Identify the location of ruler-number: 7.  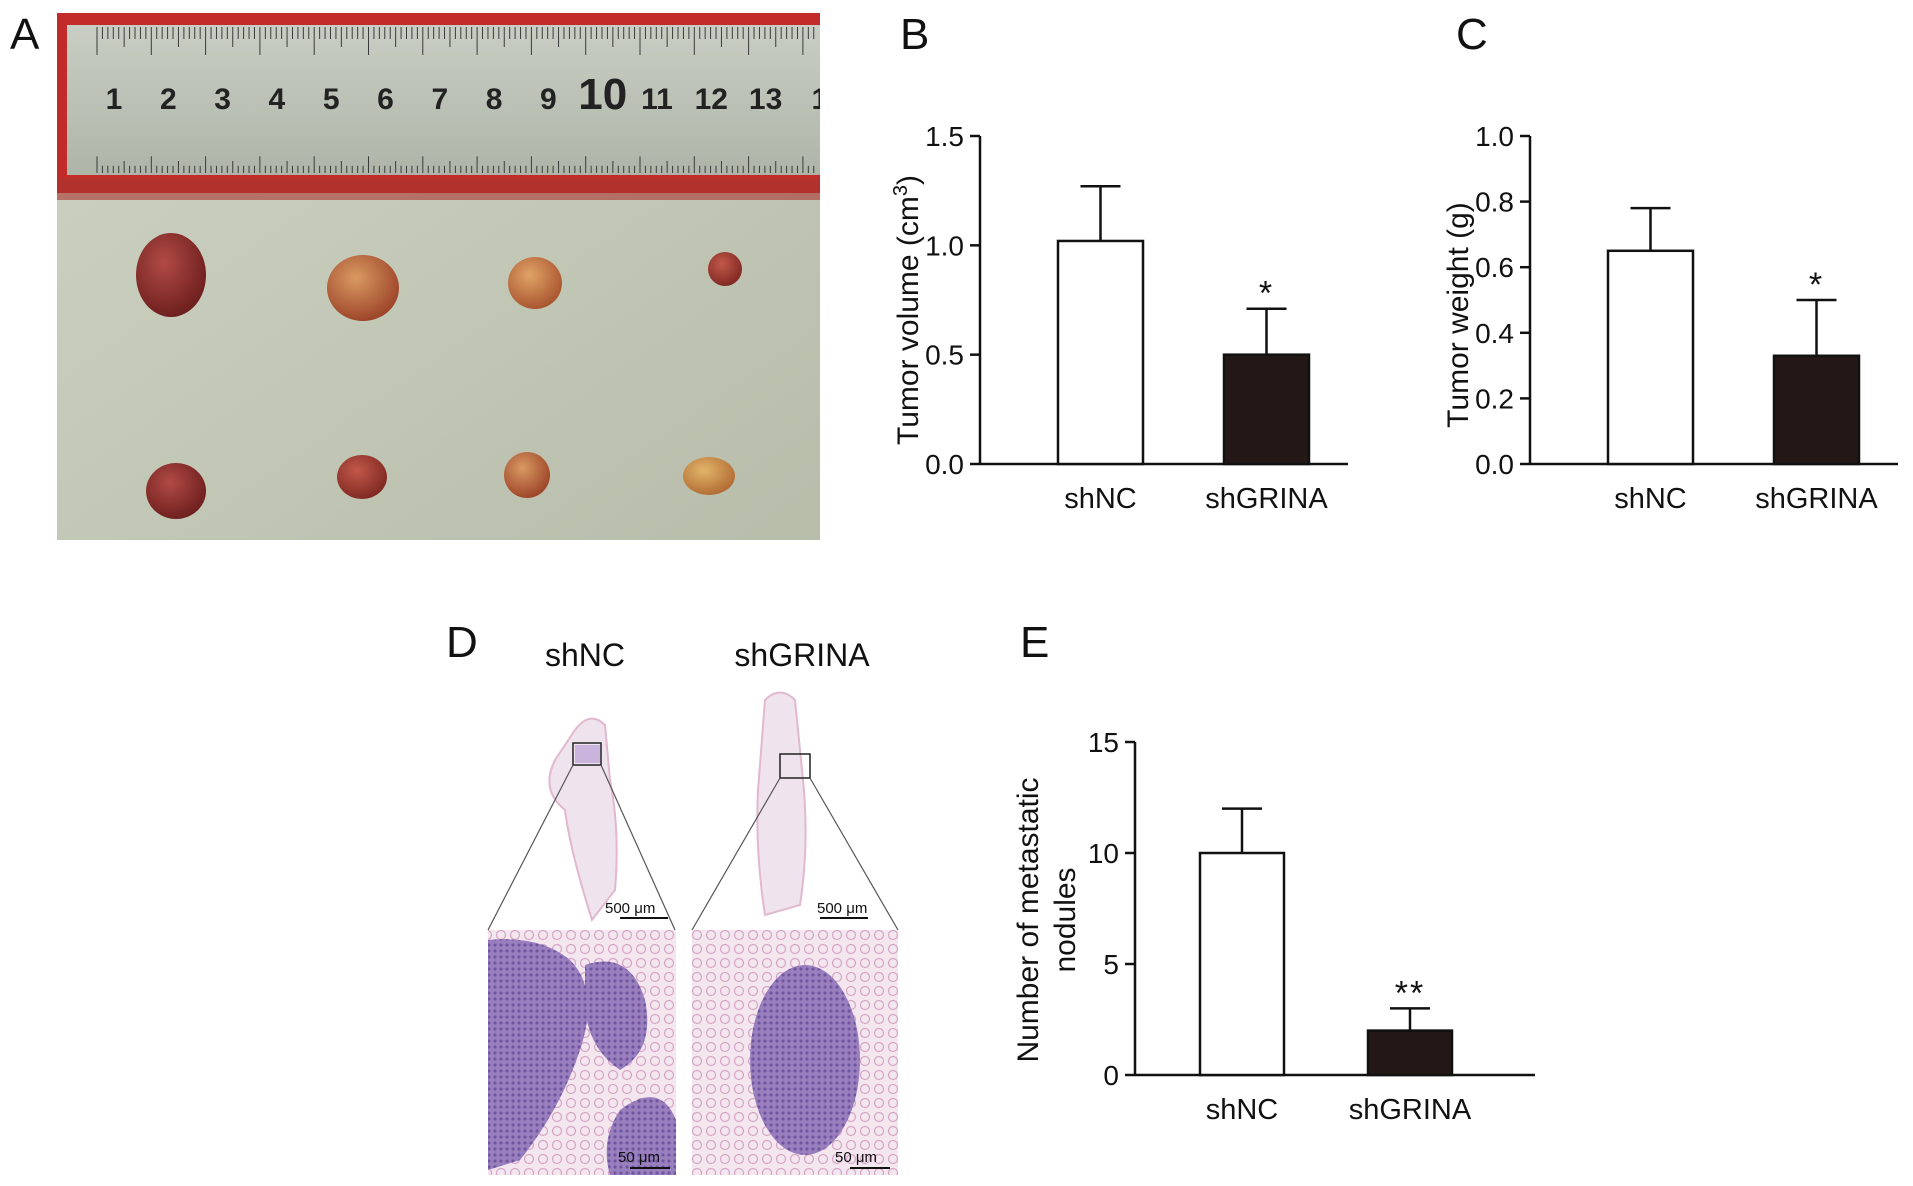
(439, 99).